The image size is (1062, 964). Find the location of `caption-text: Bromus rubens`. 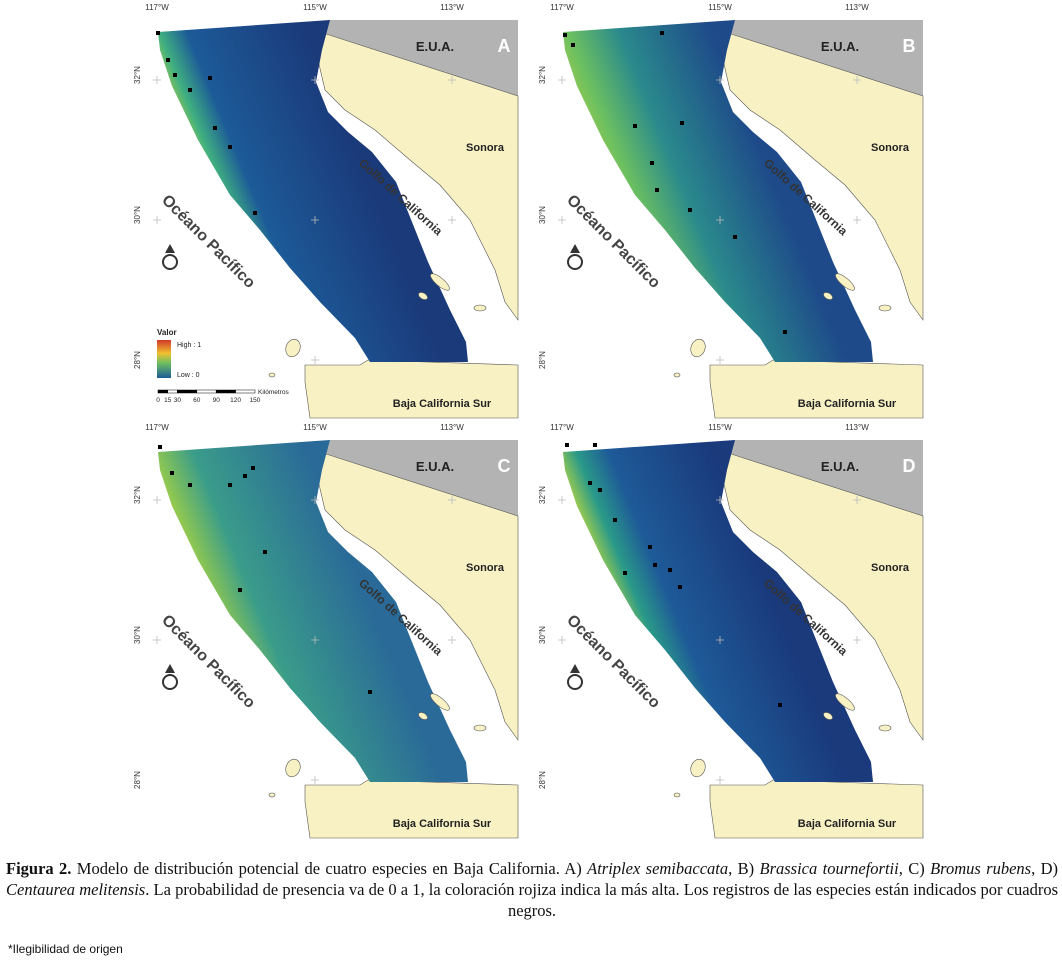

caption-text: Bromus rubens is located at coordinates (981, 868).